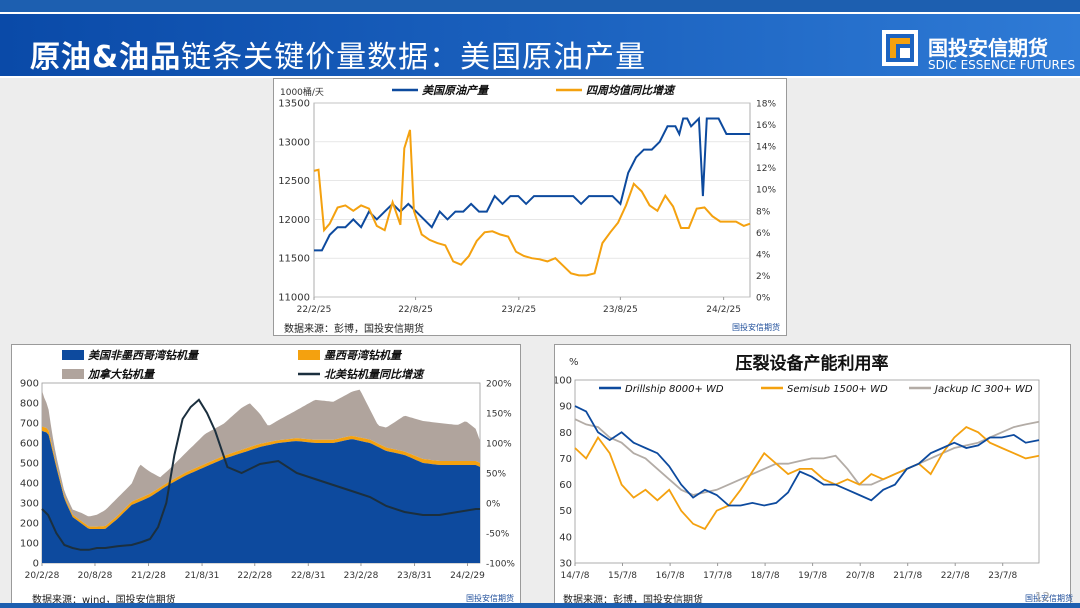 This screenshot has height=608, width=1080. Describe the element at coordinates (308, 576) in the screenshot. I see `chart2-x-tick-5: 22/8/31` at that location.